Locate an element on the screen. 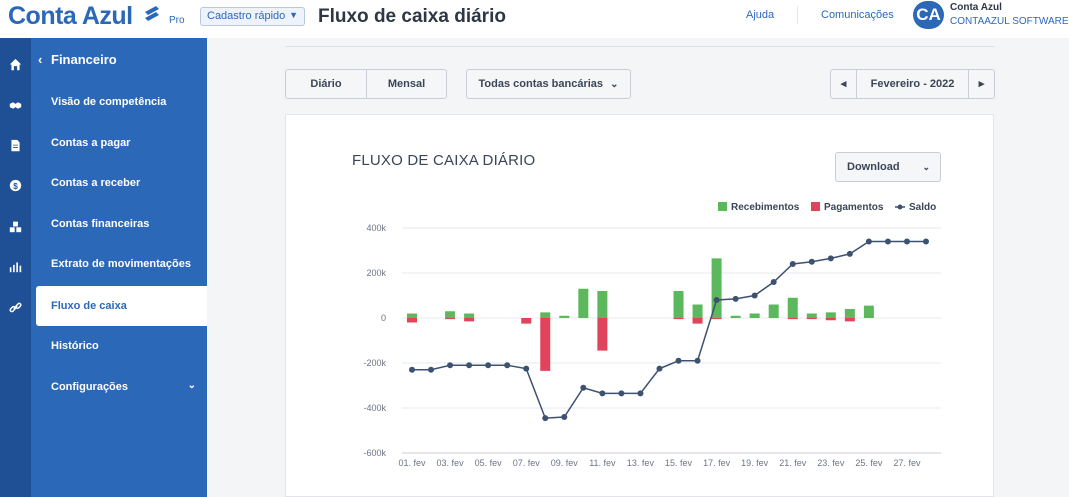 The image size is (1069, 497). sidebar-item-contas-financeiras: Contas financeiras is located at coordinates (121, 224).